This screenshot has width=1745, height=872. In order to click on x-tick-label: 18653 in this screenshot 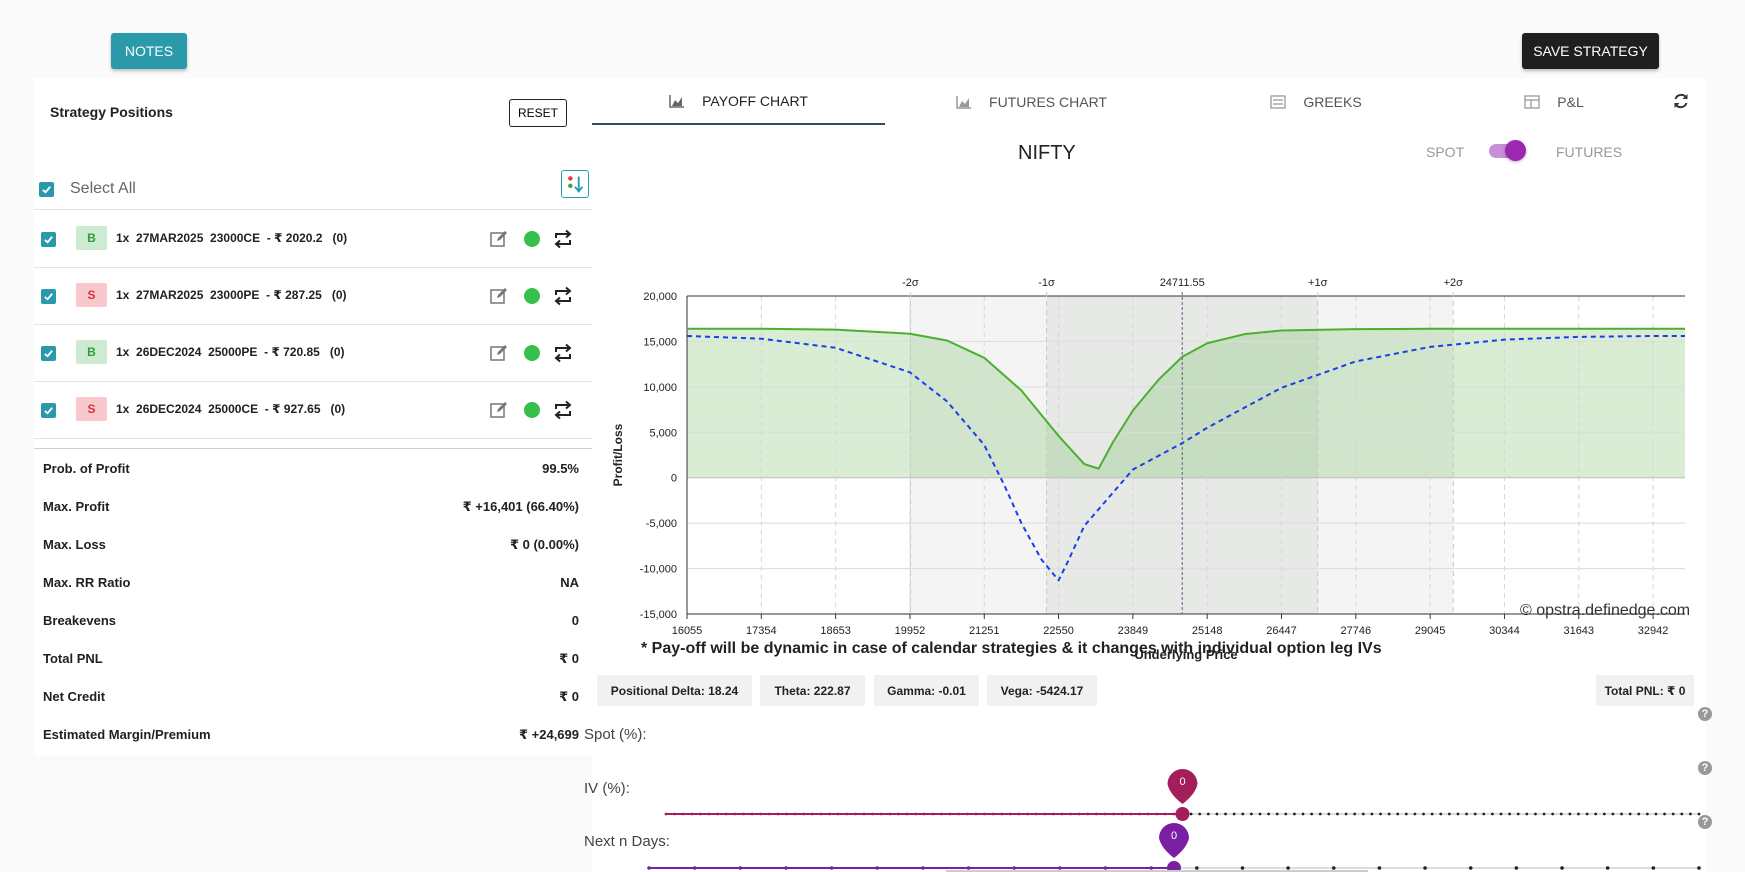, I will do `click(835, 631)`.